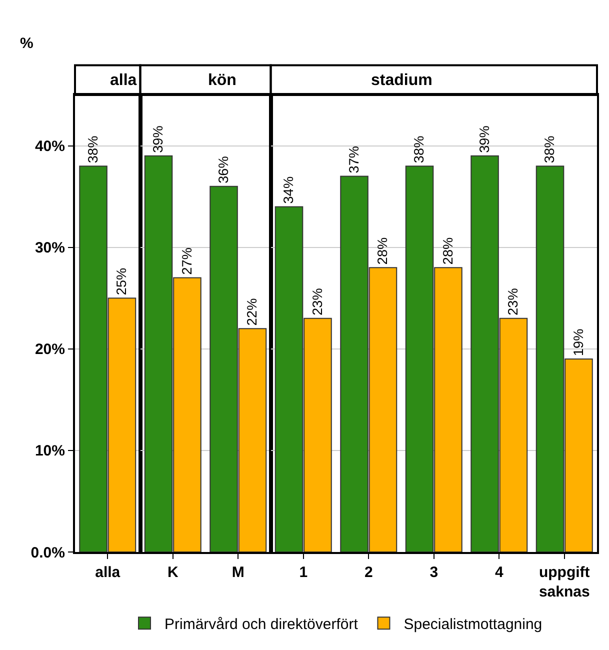 Image resolution: width=609 pixels, height=650 pixels. I want to click on x-tick-label: alla, so click(108, 572).